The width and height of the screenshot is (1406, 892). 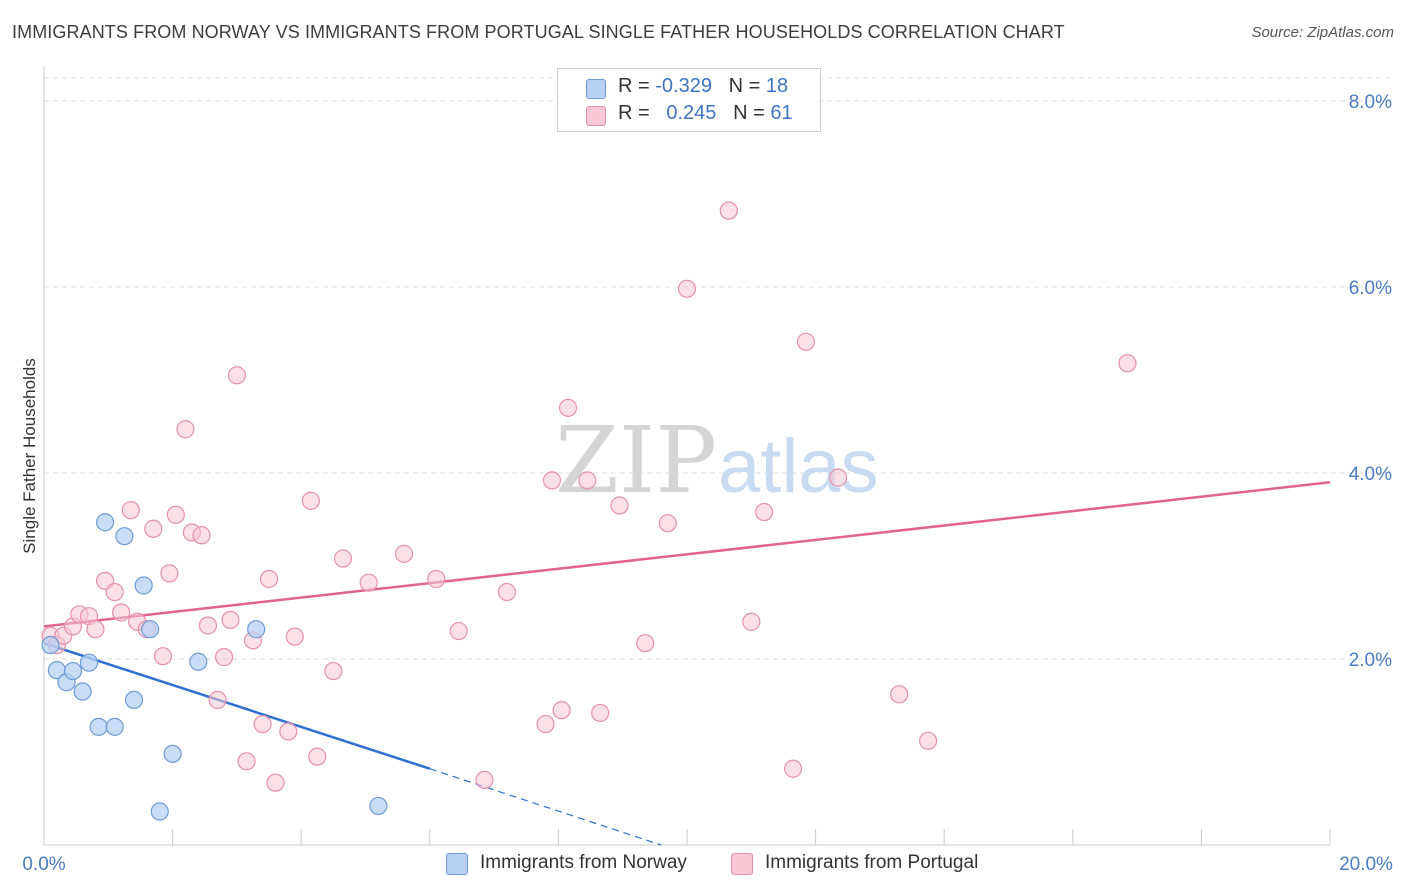 What do you see at coordinates (872, 862) in the screenshot?
I see `portugal-legend-label: Immigrants from Portugal` at bounding box center [872, 862].